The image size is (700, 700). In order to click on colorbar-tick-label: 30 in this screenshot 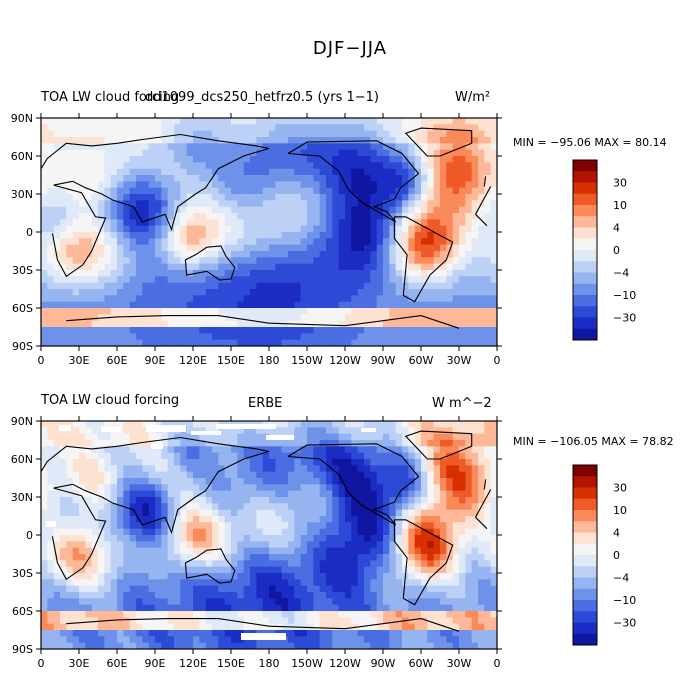, I will do `click(620, 488)`.